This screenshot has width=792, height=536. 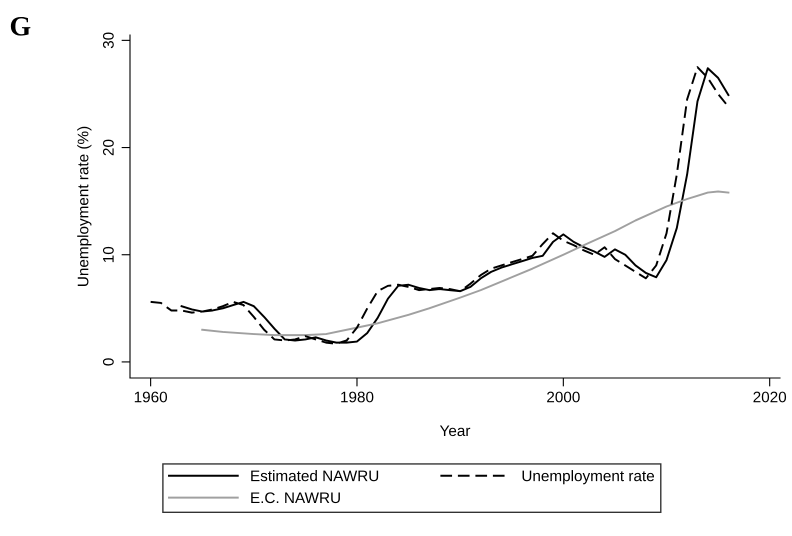 What do you see at coordinates (108, 254) in the screenshot?
I see `y-tick-label: 10` at bounding box center [108, 254].